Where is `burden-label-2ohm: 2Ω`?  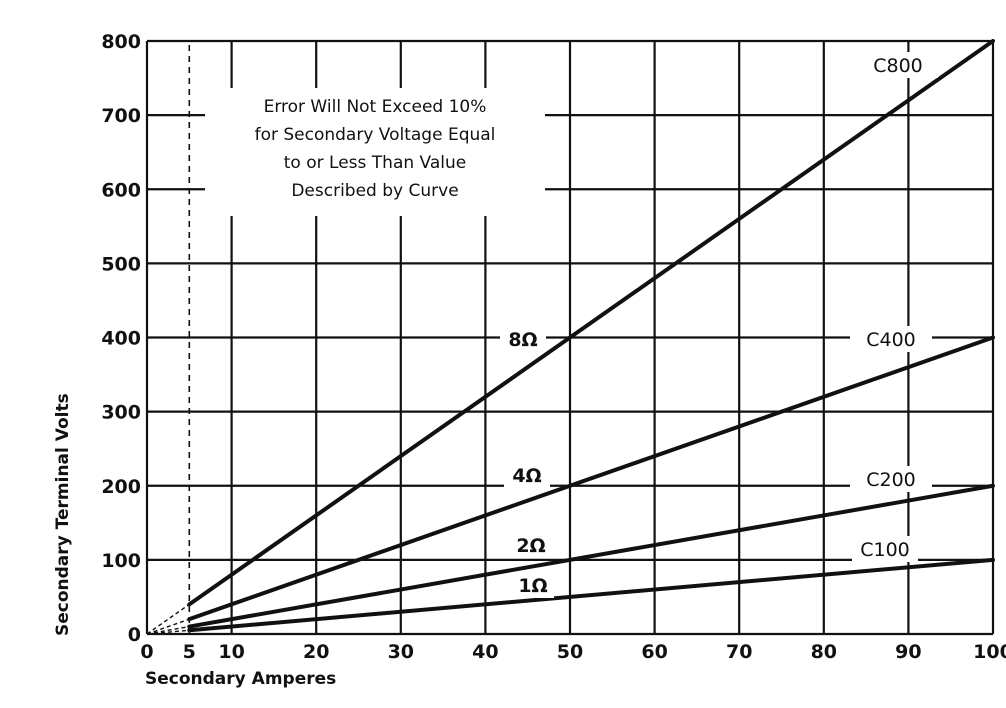
burden-label-2ohm: 2Ω is located at coordinates (530, 546).